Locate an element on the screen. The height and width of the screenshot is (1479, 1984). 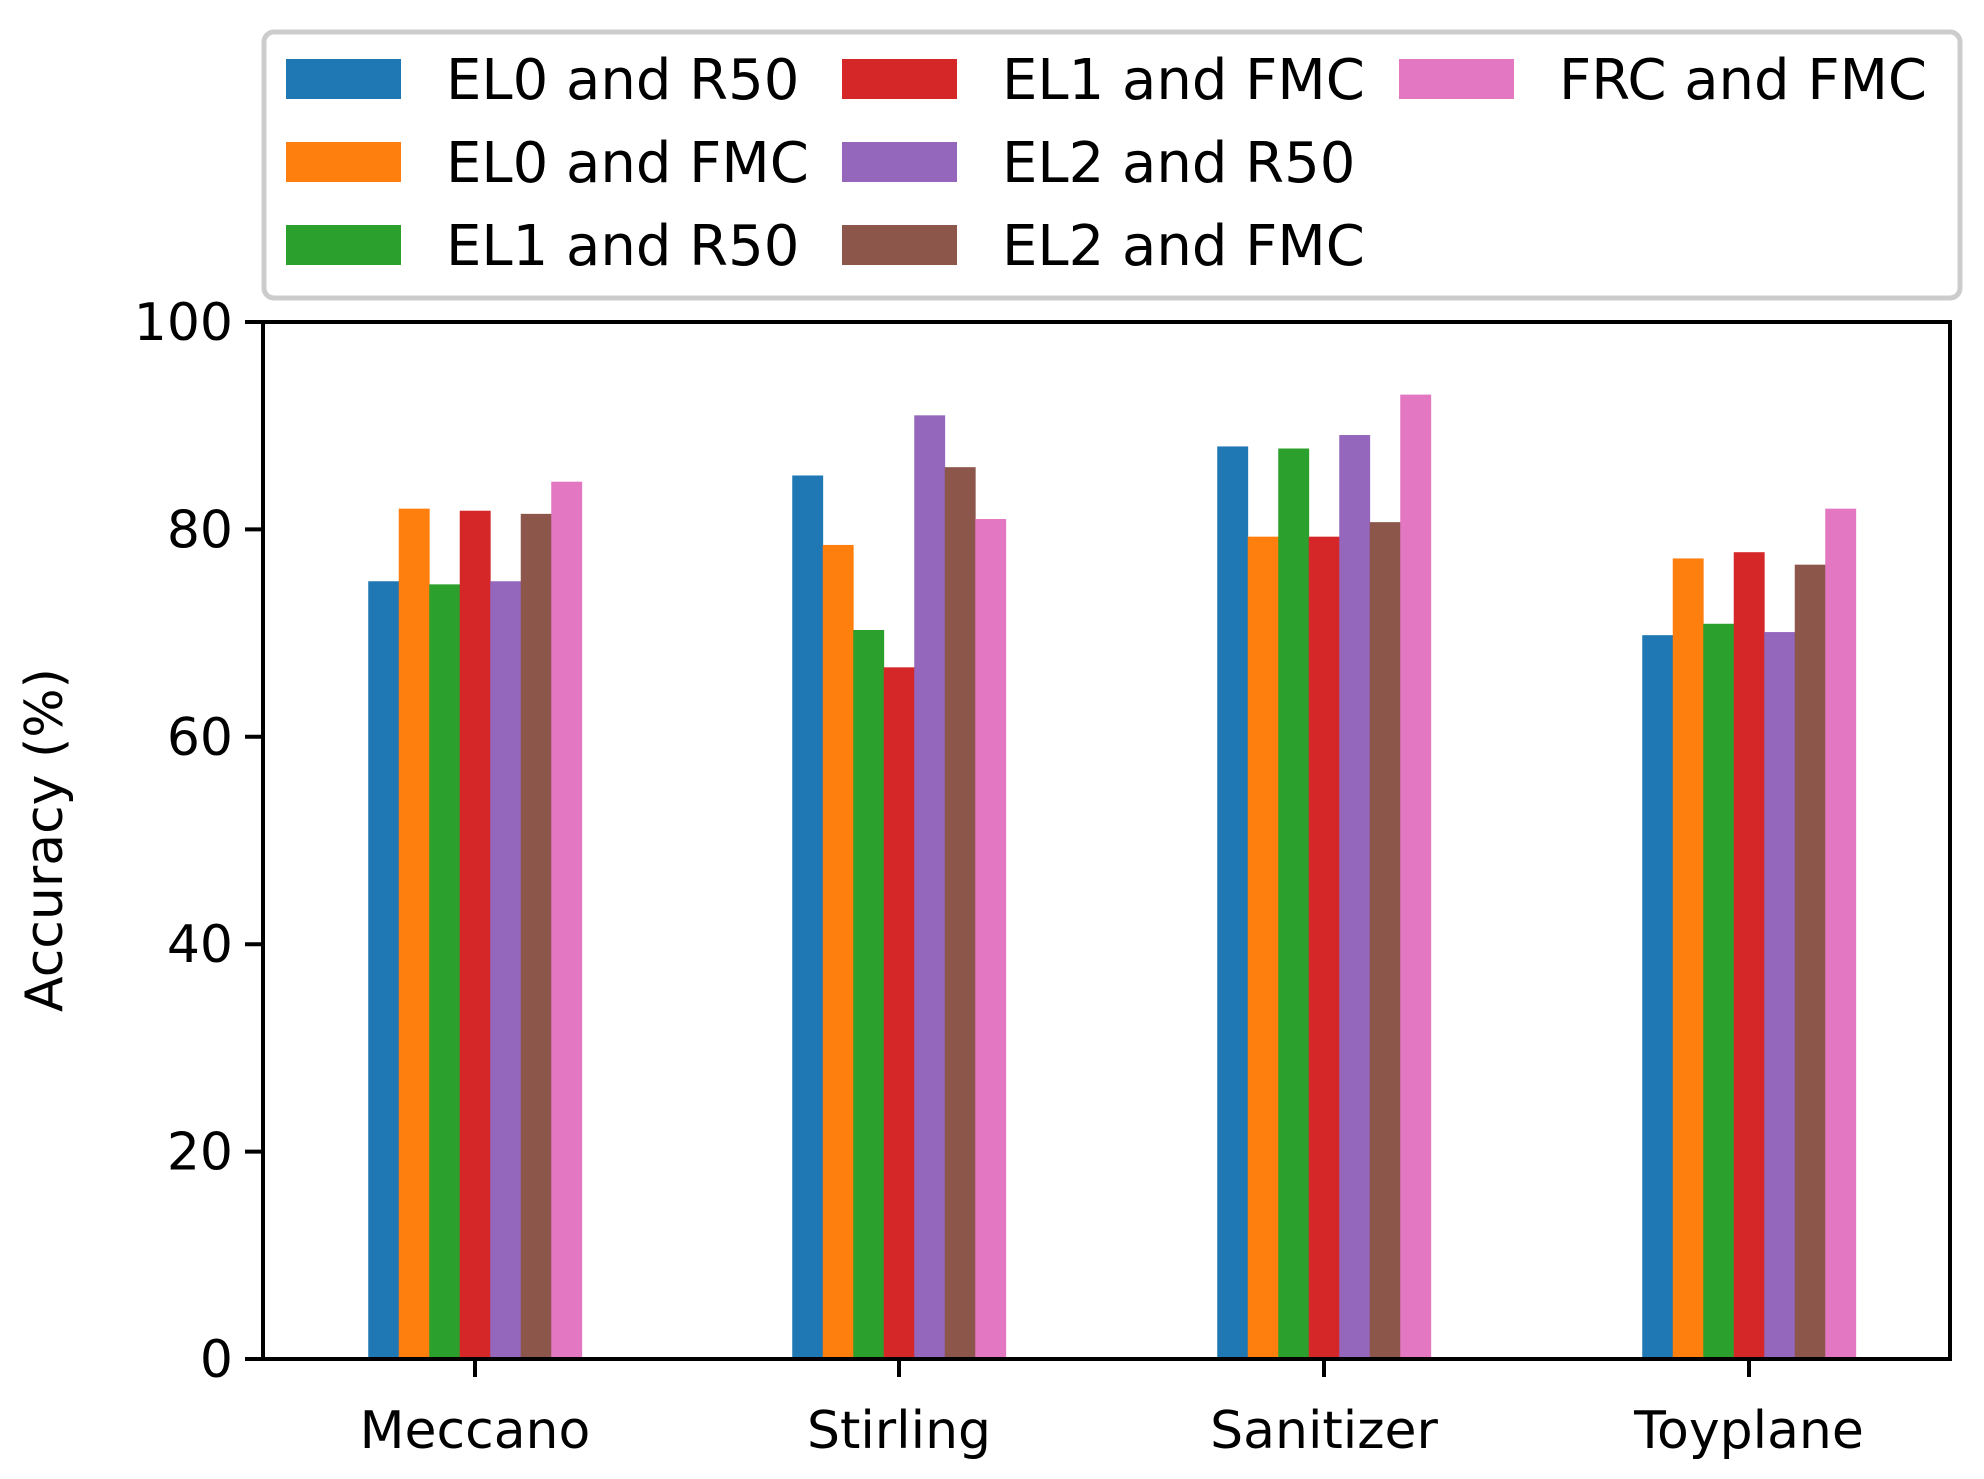
legend-swatch-el0-and-r50 is located at coordinates (343, 79).